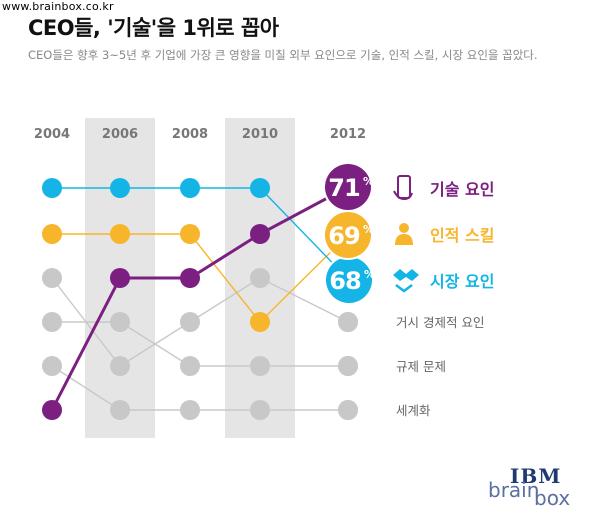  I want to click on series-point-5-end, so click(348, 410).